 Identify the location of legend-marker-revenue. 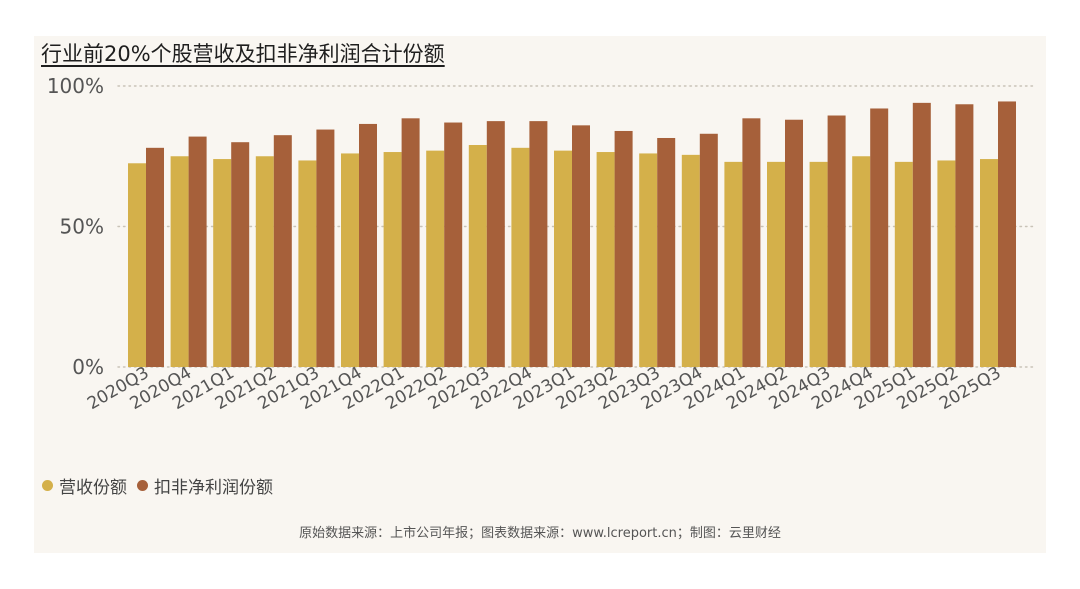
(47, 485).